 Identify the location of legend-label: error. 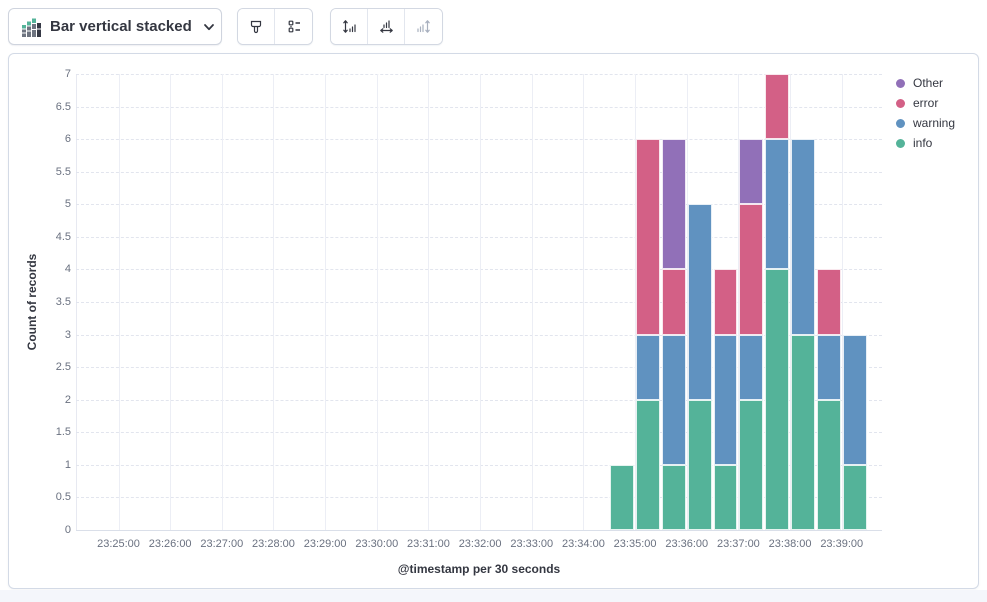
(926, 103).